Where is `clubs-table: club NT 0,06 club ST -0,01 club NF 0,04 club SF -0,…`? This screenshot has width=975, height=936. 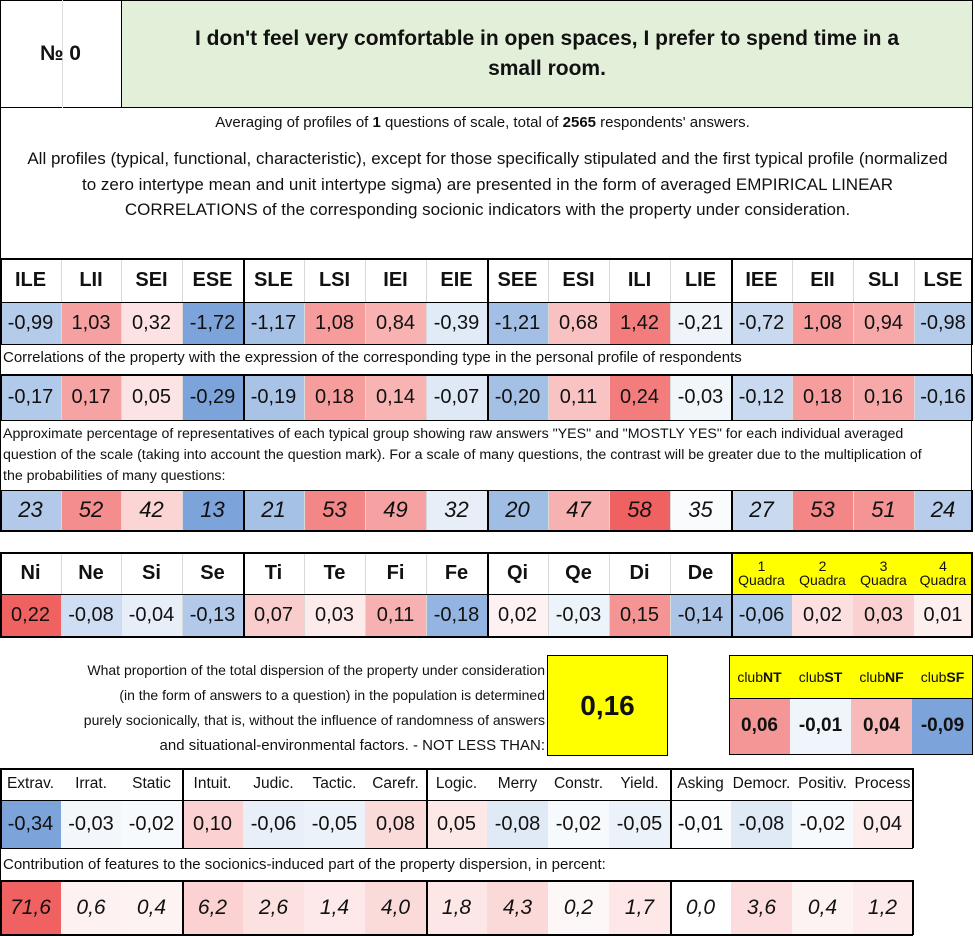
clubs-table: club NT 0,06 club ST -0,01 club NF 0,04 club SF -0,… is located at coordinates (851, 705).